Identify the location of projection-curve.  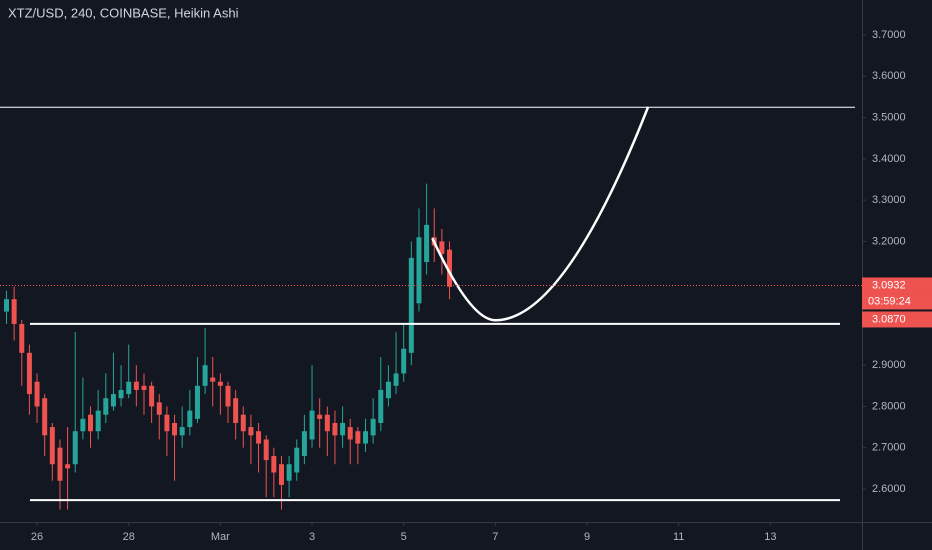
(540, 214).